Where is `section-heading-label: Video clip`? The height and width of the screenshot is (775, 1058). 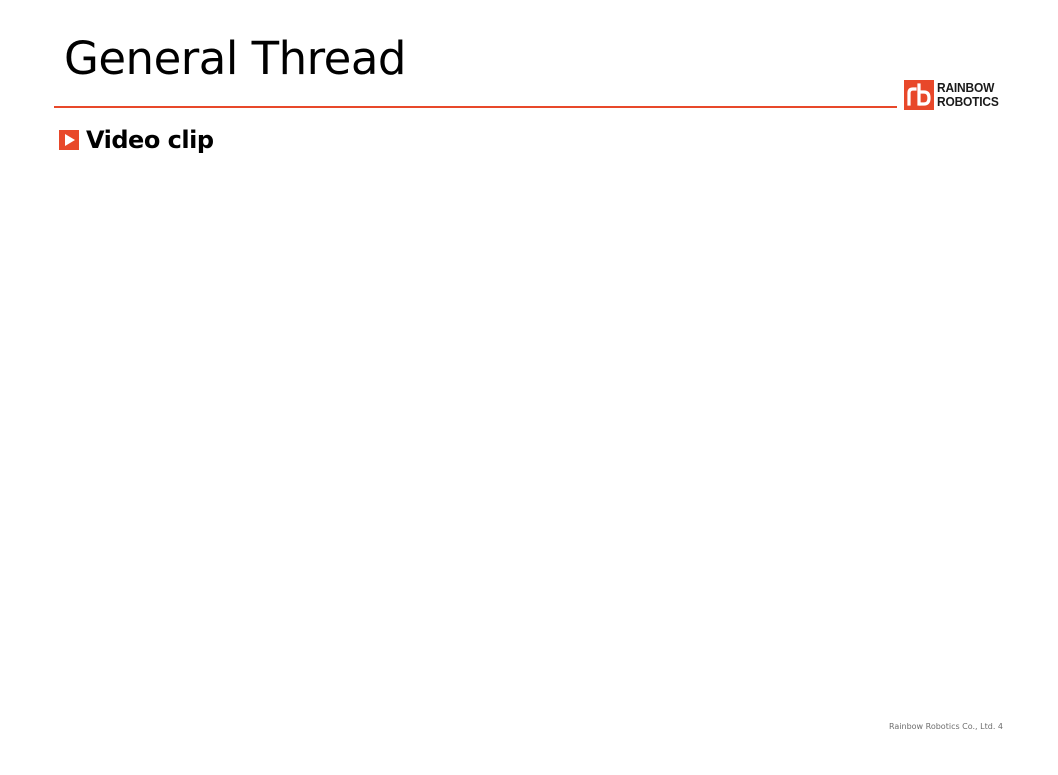
section-heading-label: Video clip is located at coordinates (150, 140).